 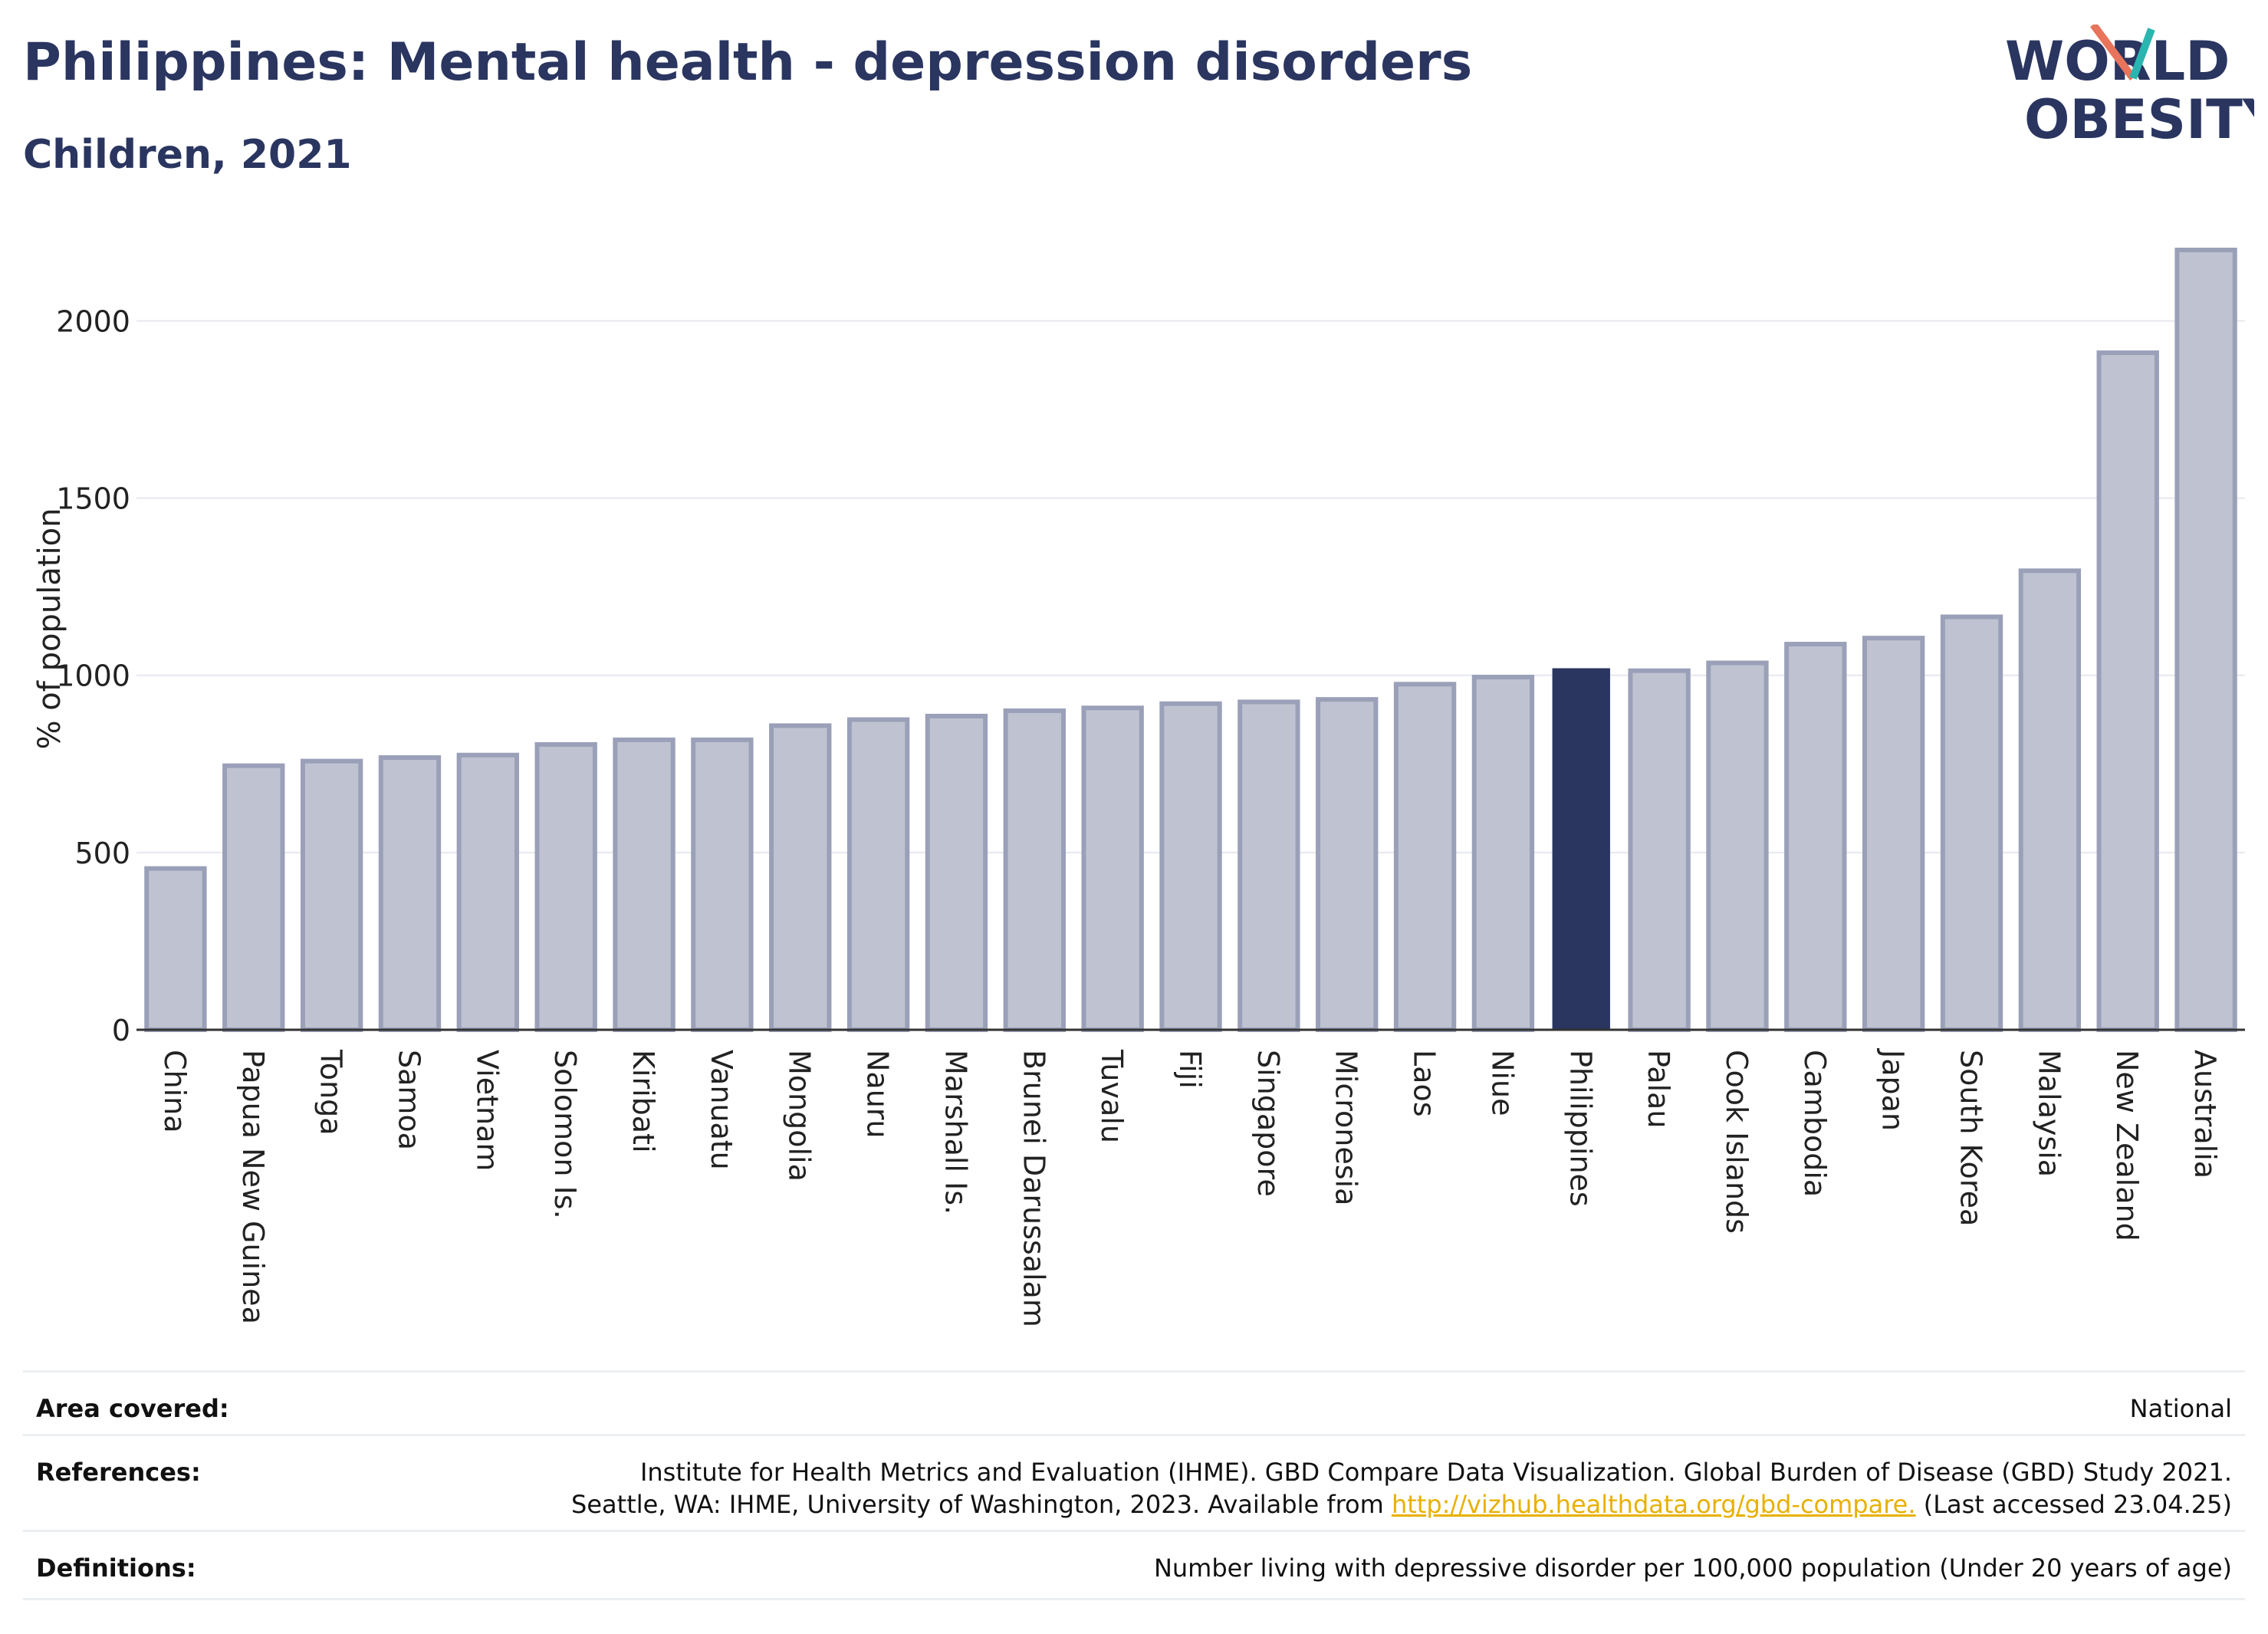 What do you see at coordinates (2205, 1115) in the screenshot?
I see `x-tick-label: Australia` at bounding box center [2205, 1115].